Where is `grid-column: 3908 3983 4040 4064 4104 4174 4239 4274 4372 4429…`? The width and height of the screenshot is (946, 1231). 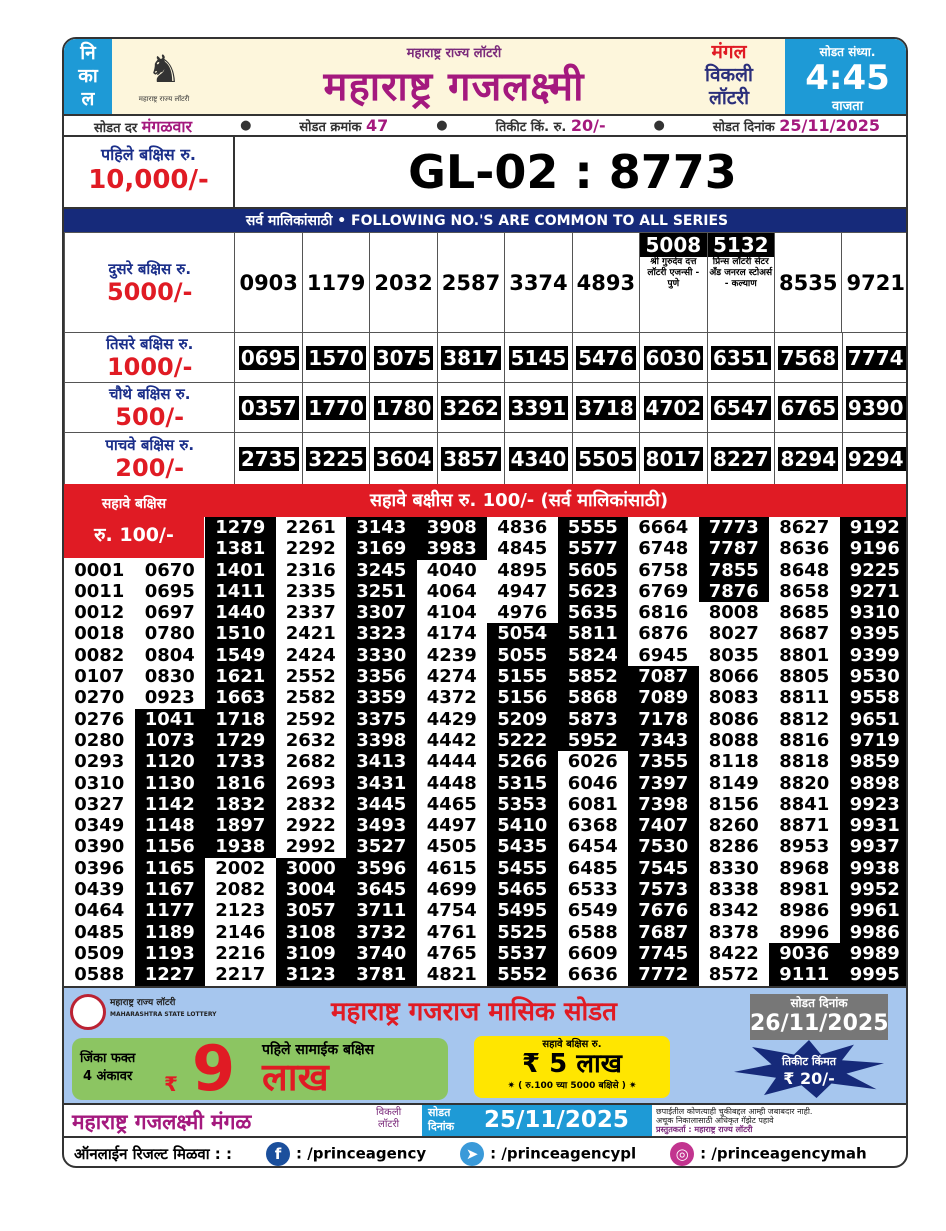 grid-column: 3908 3983 4040 4064 4104 4174 4239 4274 4372 4429… is located at coordinates (451, 751).